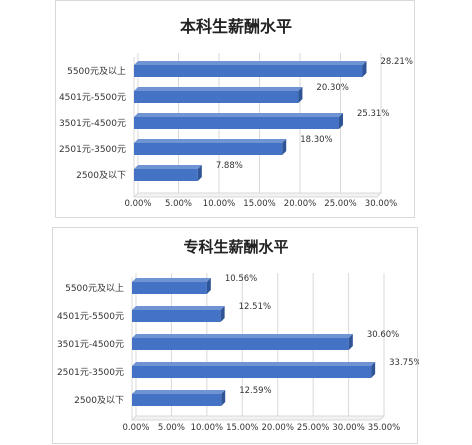 The height and width of the screenshot is (445, 472). What do you see at coordinates (316, 140) in the screenshot?
I see `data-label: 18.30%` at bounding box center [316, 140].